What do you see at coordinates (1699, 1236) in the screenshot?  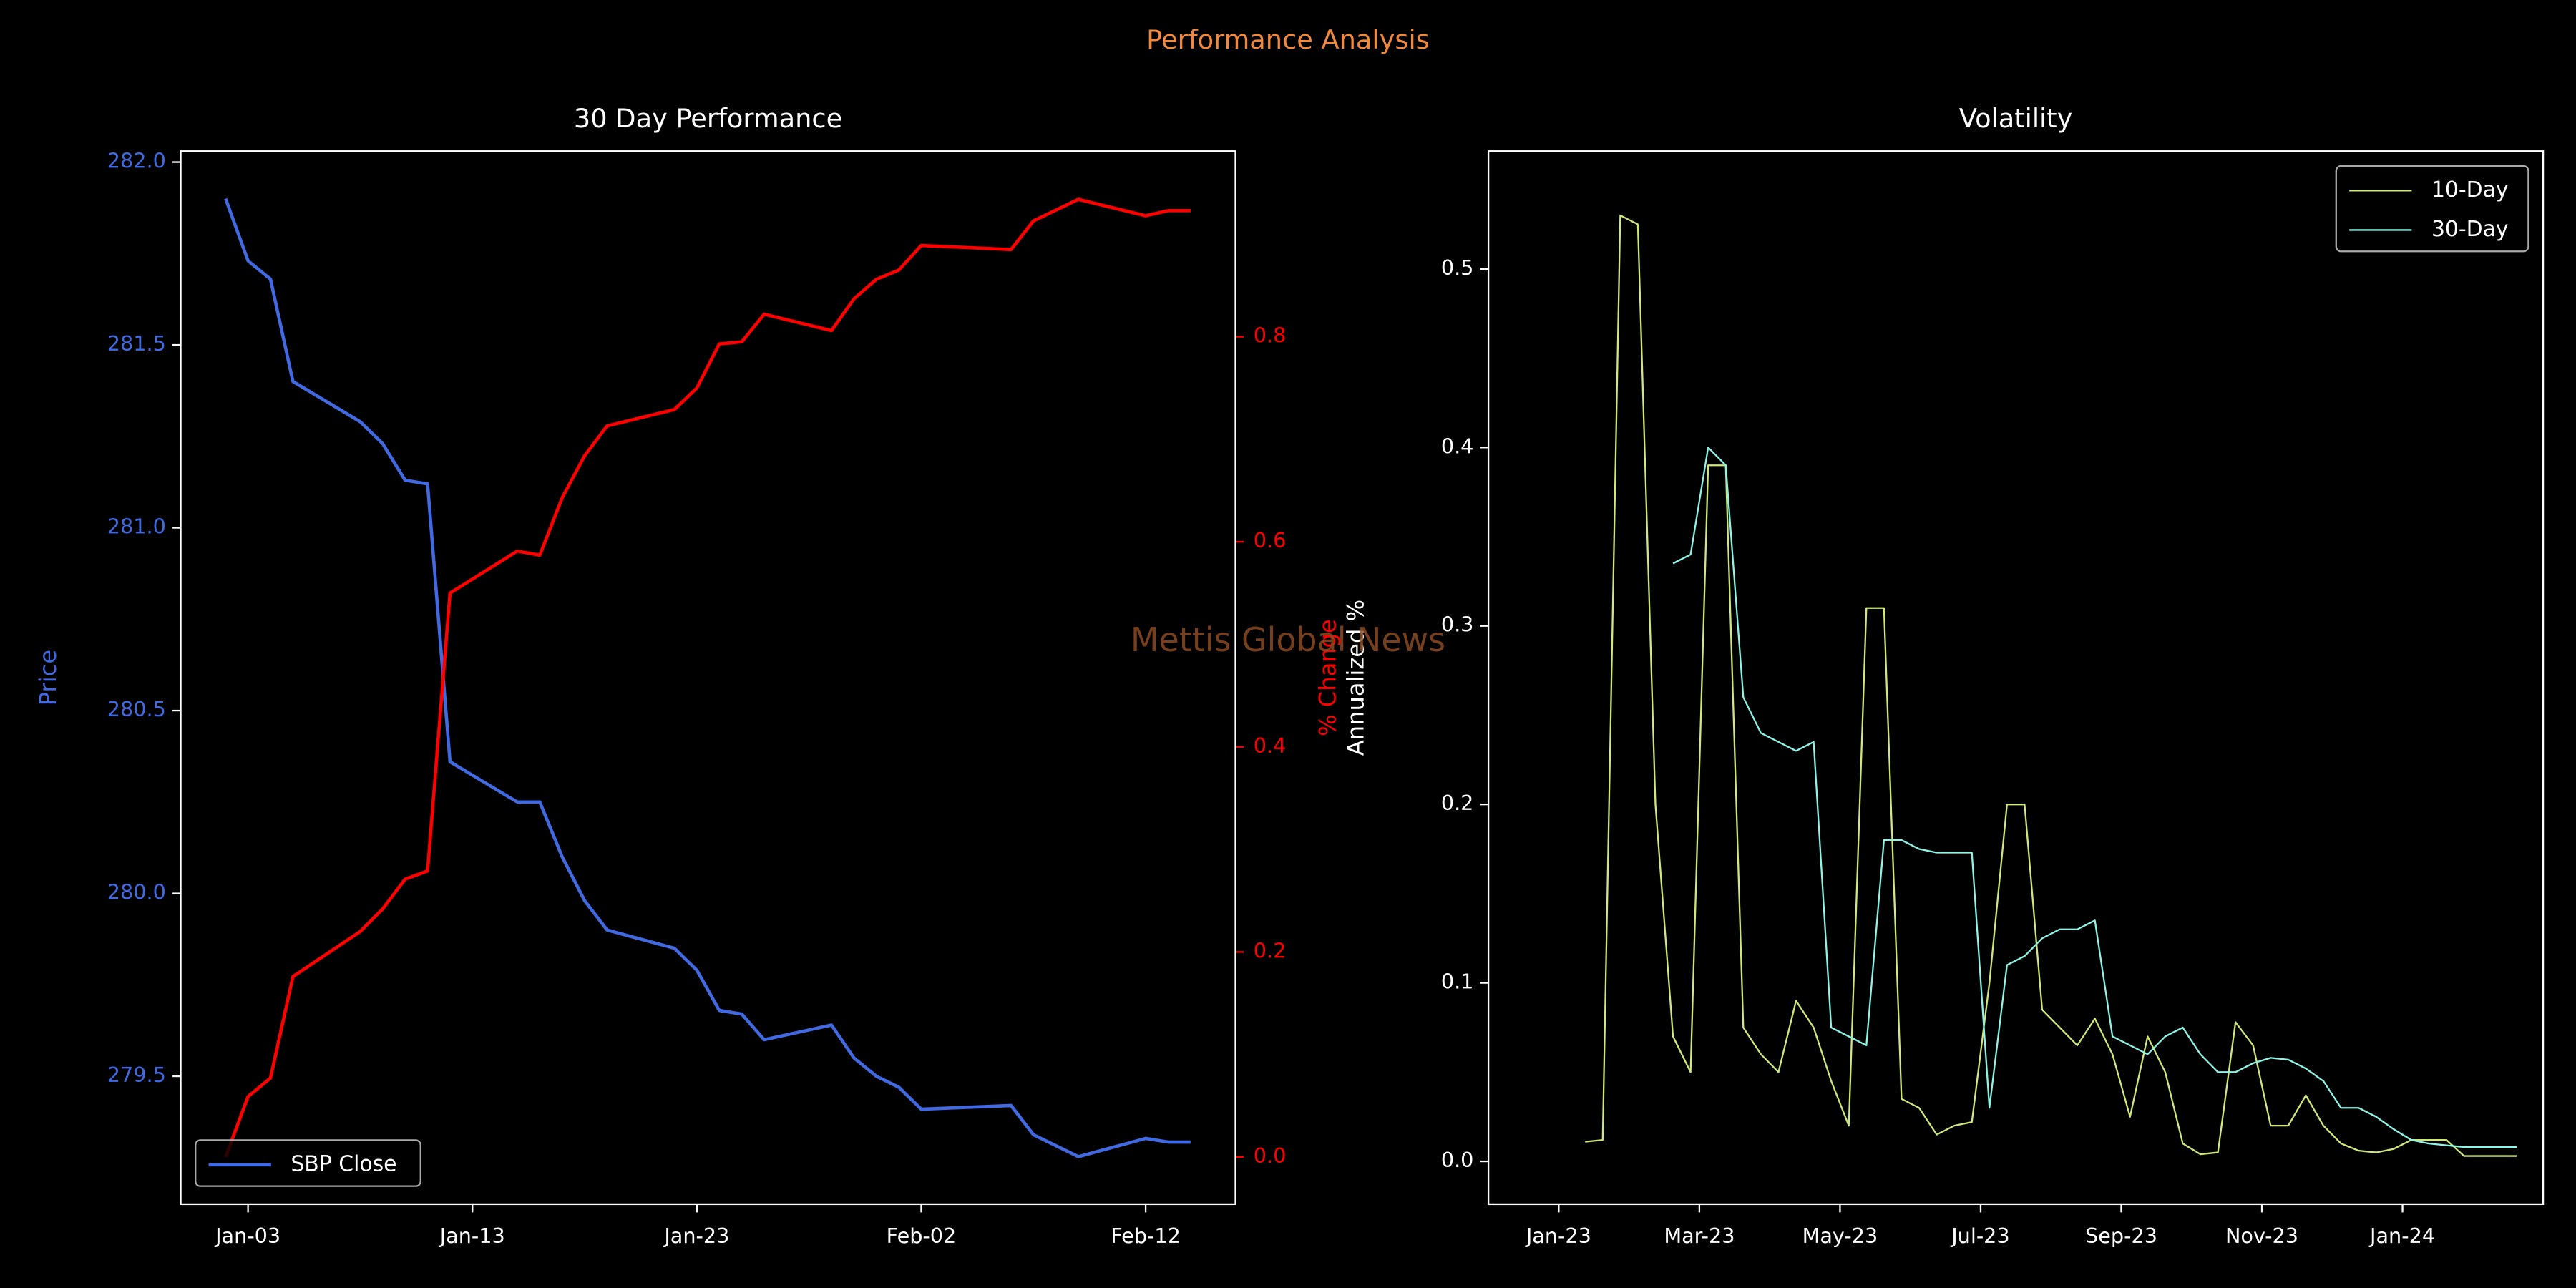 I see `x-tick-label: Mar-23` at bounding box center [1699, 1236].